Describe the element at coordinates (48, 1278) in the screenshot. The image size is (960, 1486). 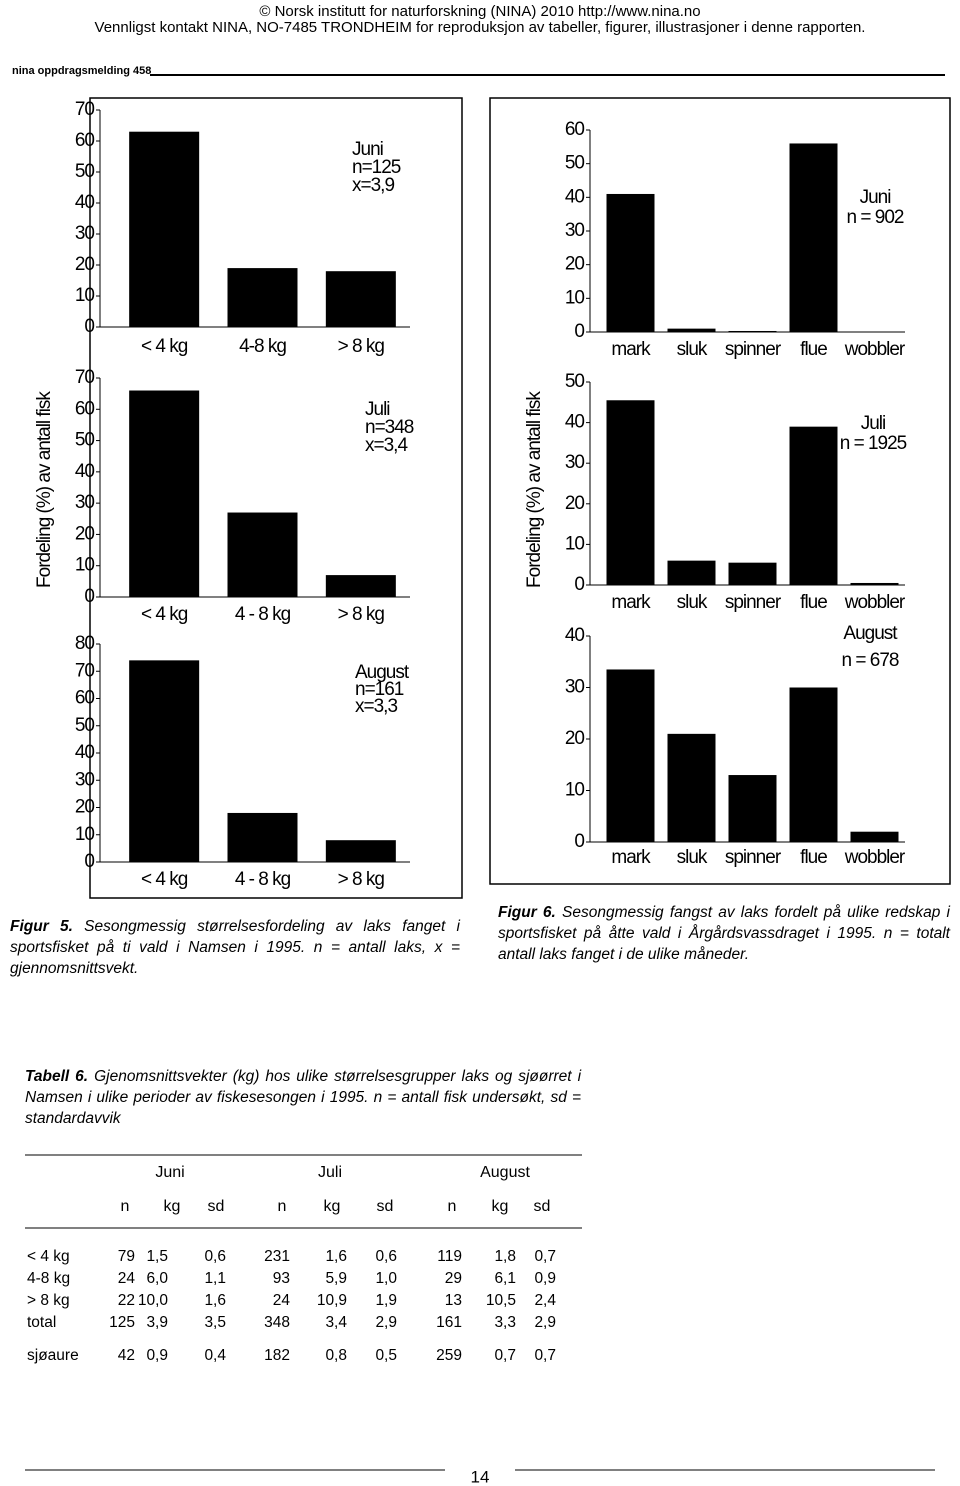
I see `table-cell: 4-8 kg` at that location.